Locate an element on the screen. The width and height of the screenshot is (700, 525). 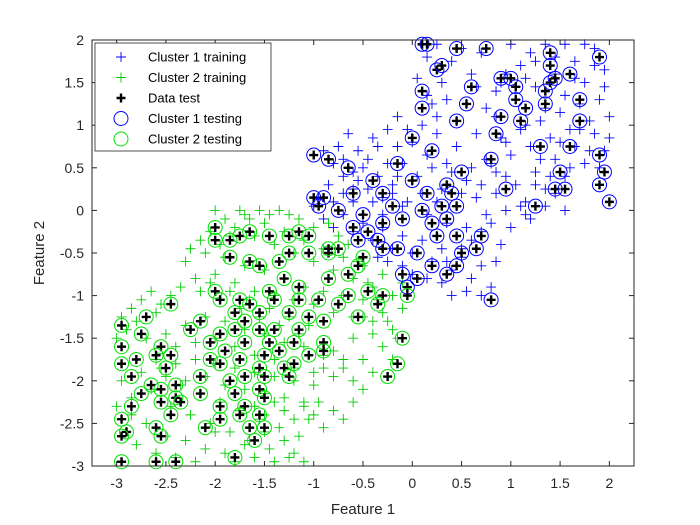
legend-entry: Cluster 2 training is located at coordinates (181, 77).